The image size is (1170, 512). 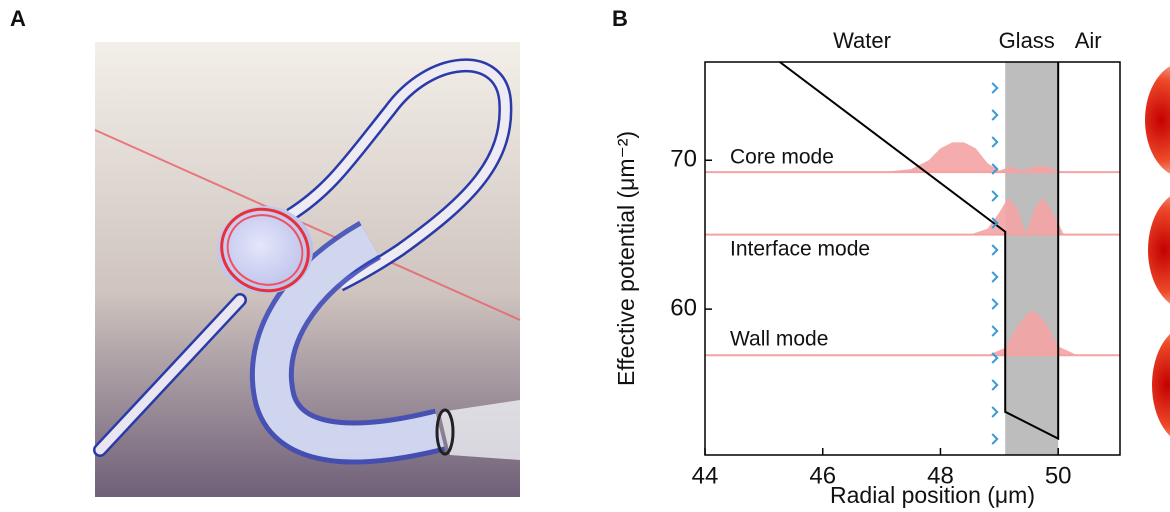 What do you see at coordinates (1088, 40) in the screenshot?
I see `annotation: Air` at bounding box center [1088, 40].